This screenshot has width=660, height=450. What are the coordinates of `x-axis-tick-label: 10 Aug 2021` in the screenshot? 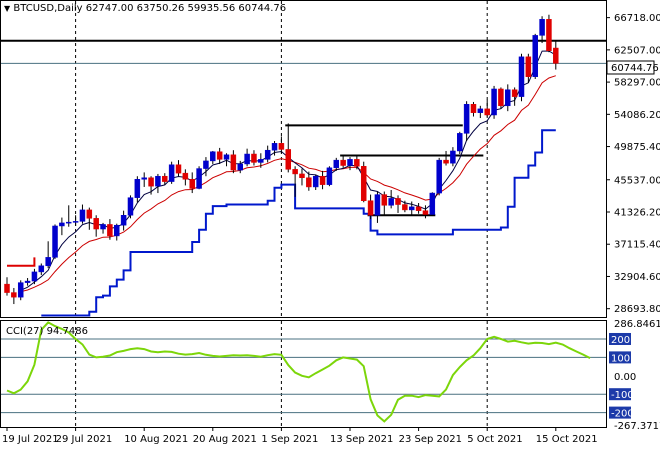 It's located at (156, 439).